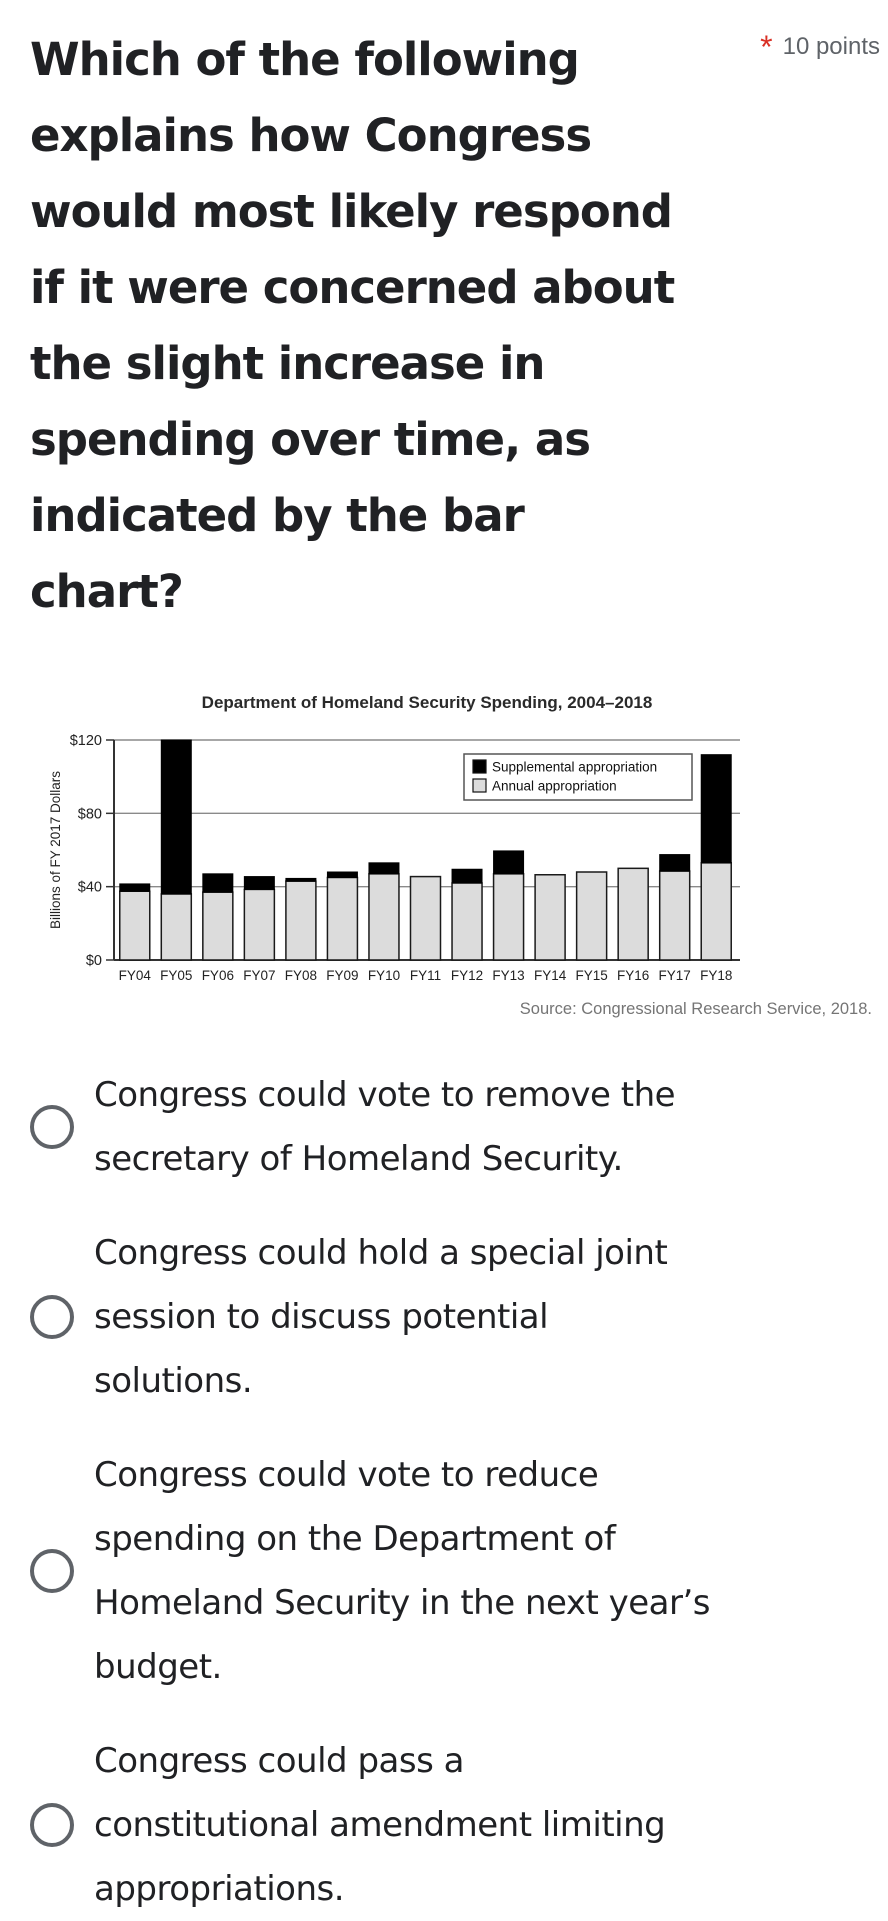 The width and height of the screenshot is (888, 1921). What do you see at coordinates (310, 439) in the screenshot?
I see `question-title-line: spending over time, as` at bounding box center [310, 439].